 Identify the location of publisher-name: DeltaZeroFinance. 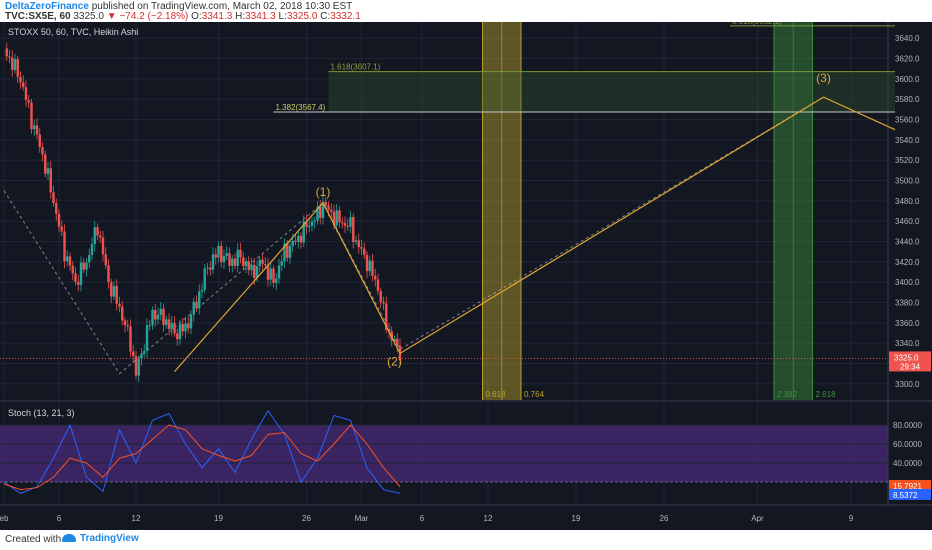
(47, 6).